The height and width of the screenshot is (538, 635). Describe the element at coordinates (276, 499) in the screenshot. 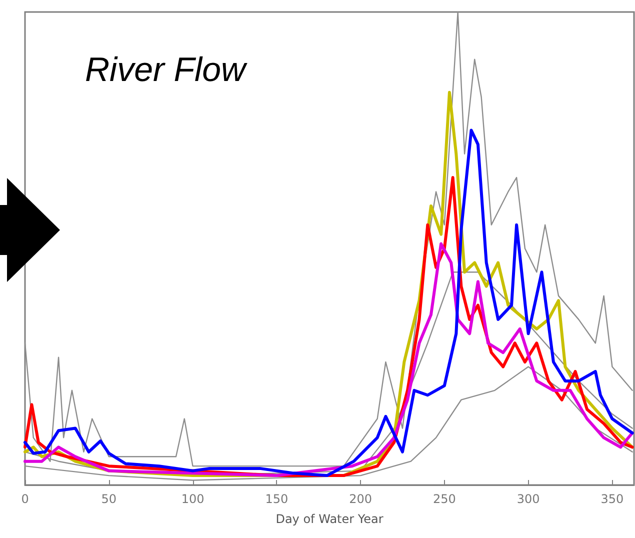

I see `x-tick-label: 150` at that location.